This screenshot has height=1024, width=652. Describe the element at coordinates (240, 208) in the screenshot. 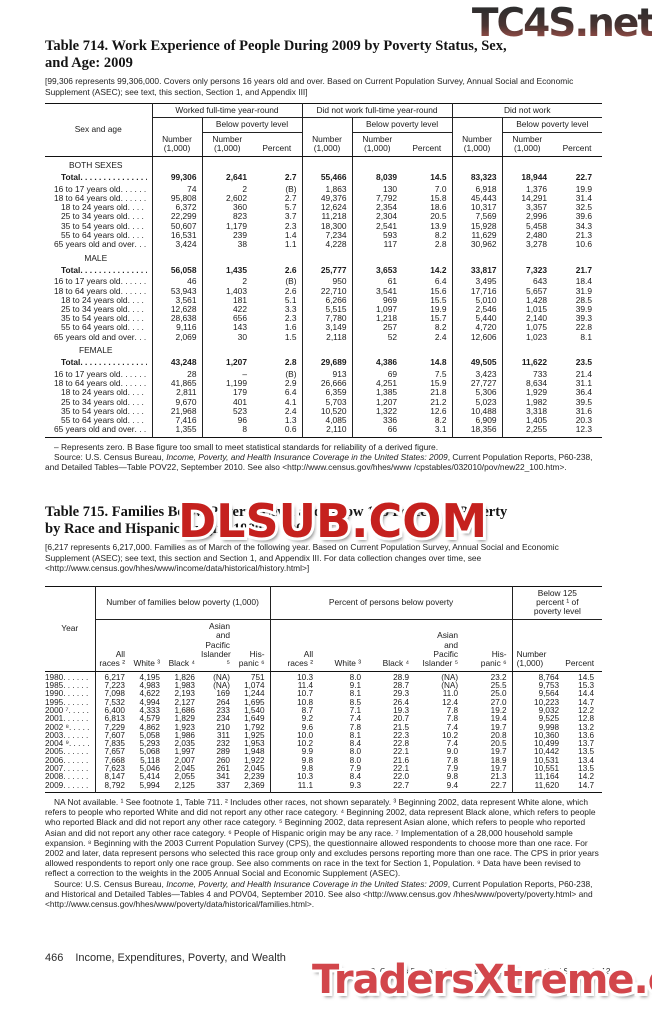

I see `data-cell: 360` at that location.